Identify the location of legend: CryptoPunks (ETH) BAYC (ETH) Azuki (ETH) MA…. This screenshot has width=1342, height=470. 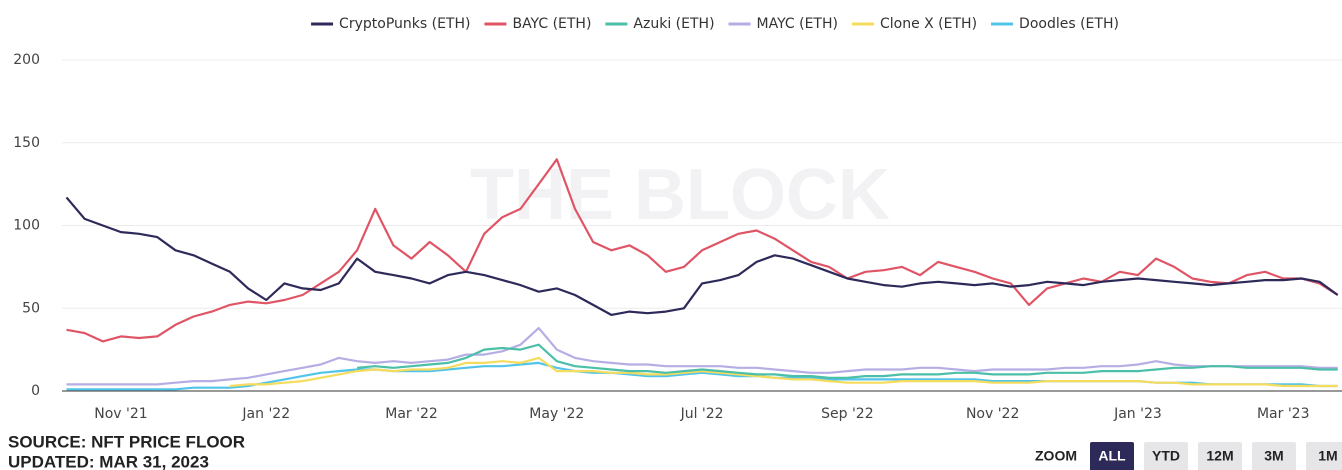
(715, 24).